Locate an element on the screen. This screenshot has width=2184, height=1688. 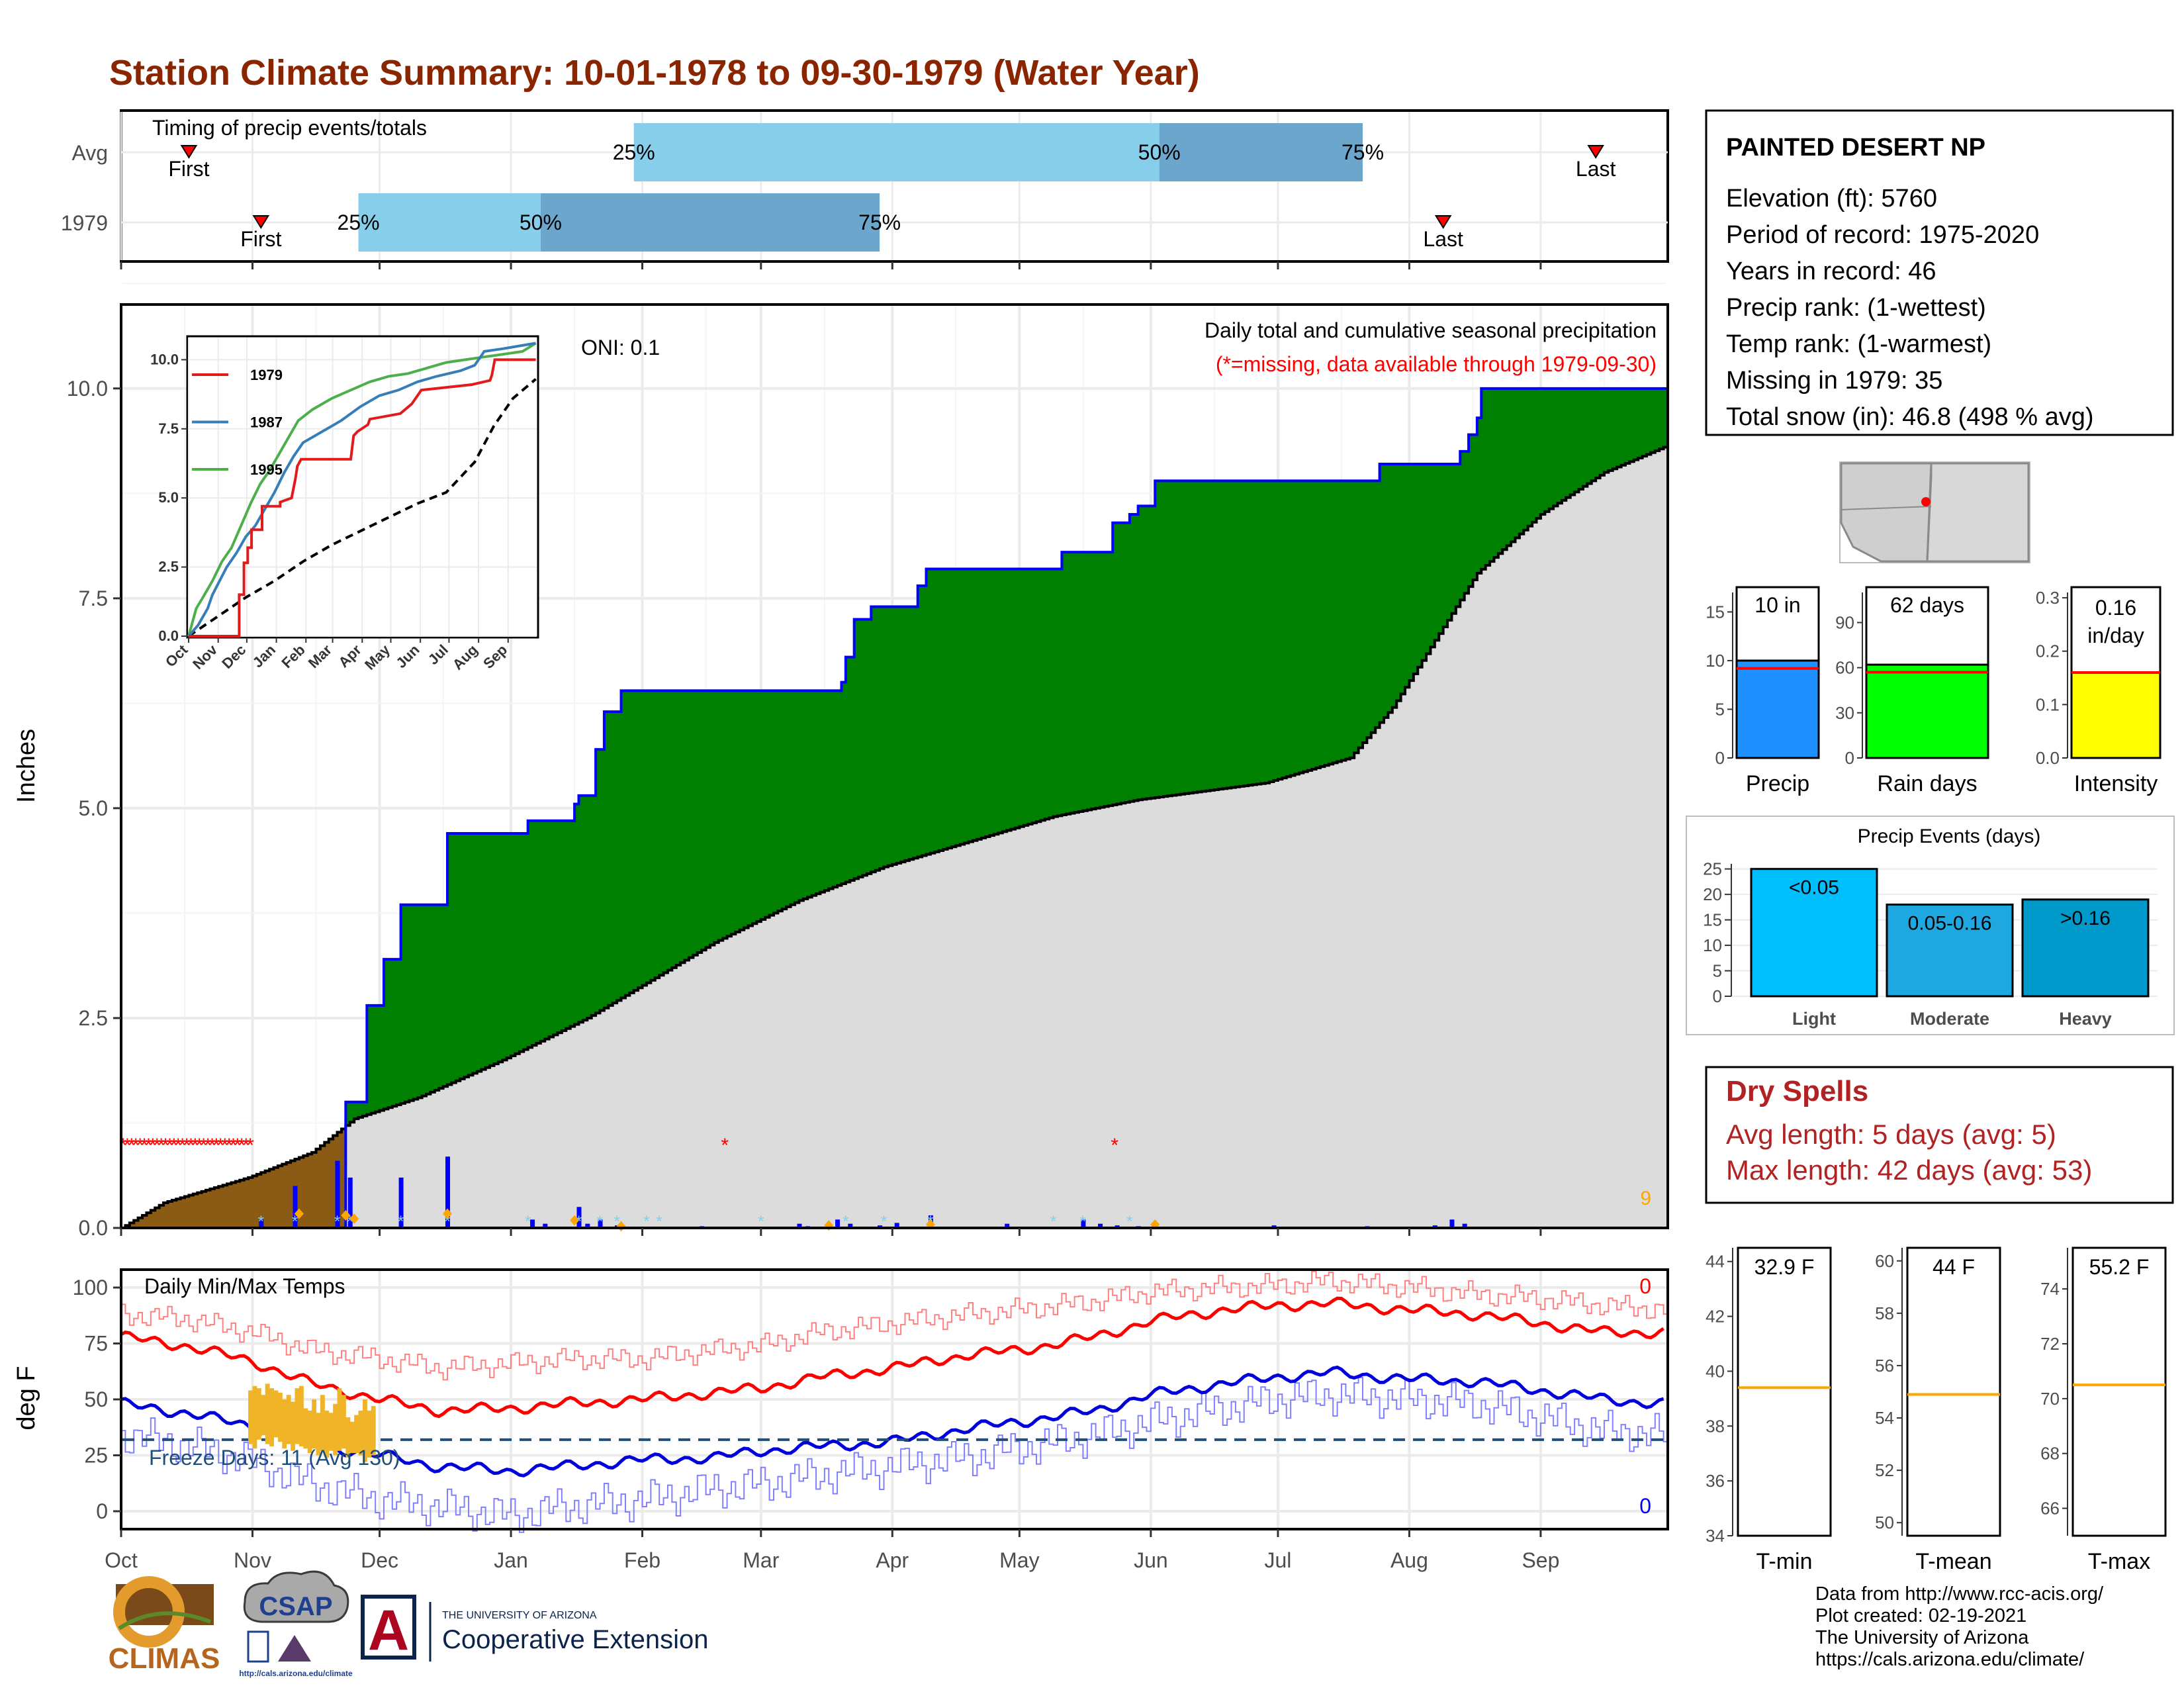
temp-summary-y-tick-label: 68 is located at coordinates (2050, 1454).